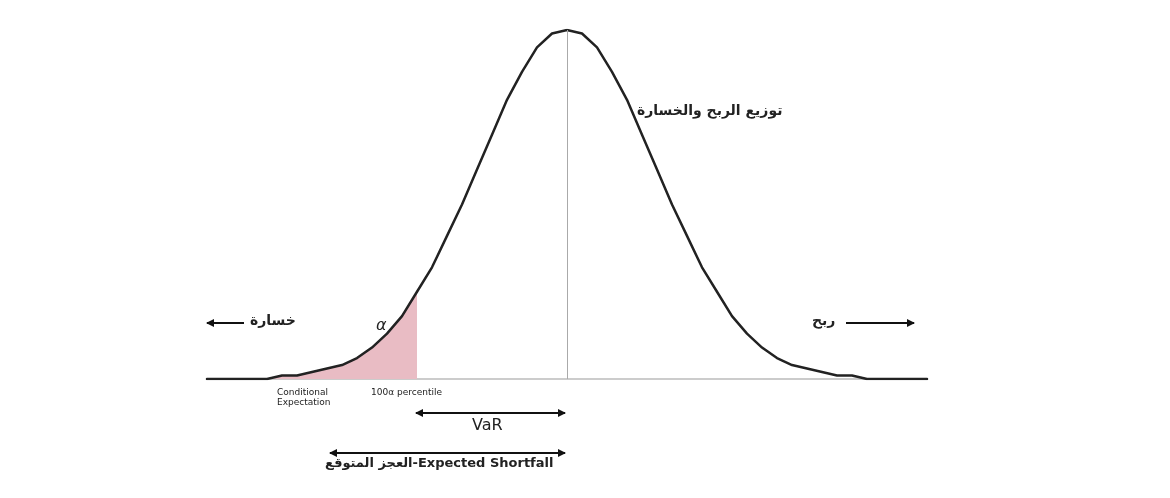  I want to click on annotation: ربح, so click(824, 320).